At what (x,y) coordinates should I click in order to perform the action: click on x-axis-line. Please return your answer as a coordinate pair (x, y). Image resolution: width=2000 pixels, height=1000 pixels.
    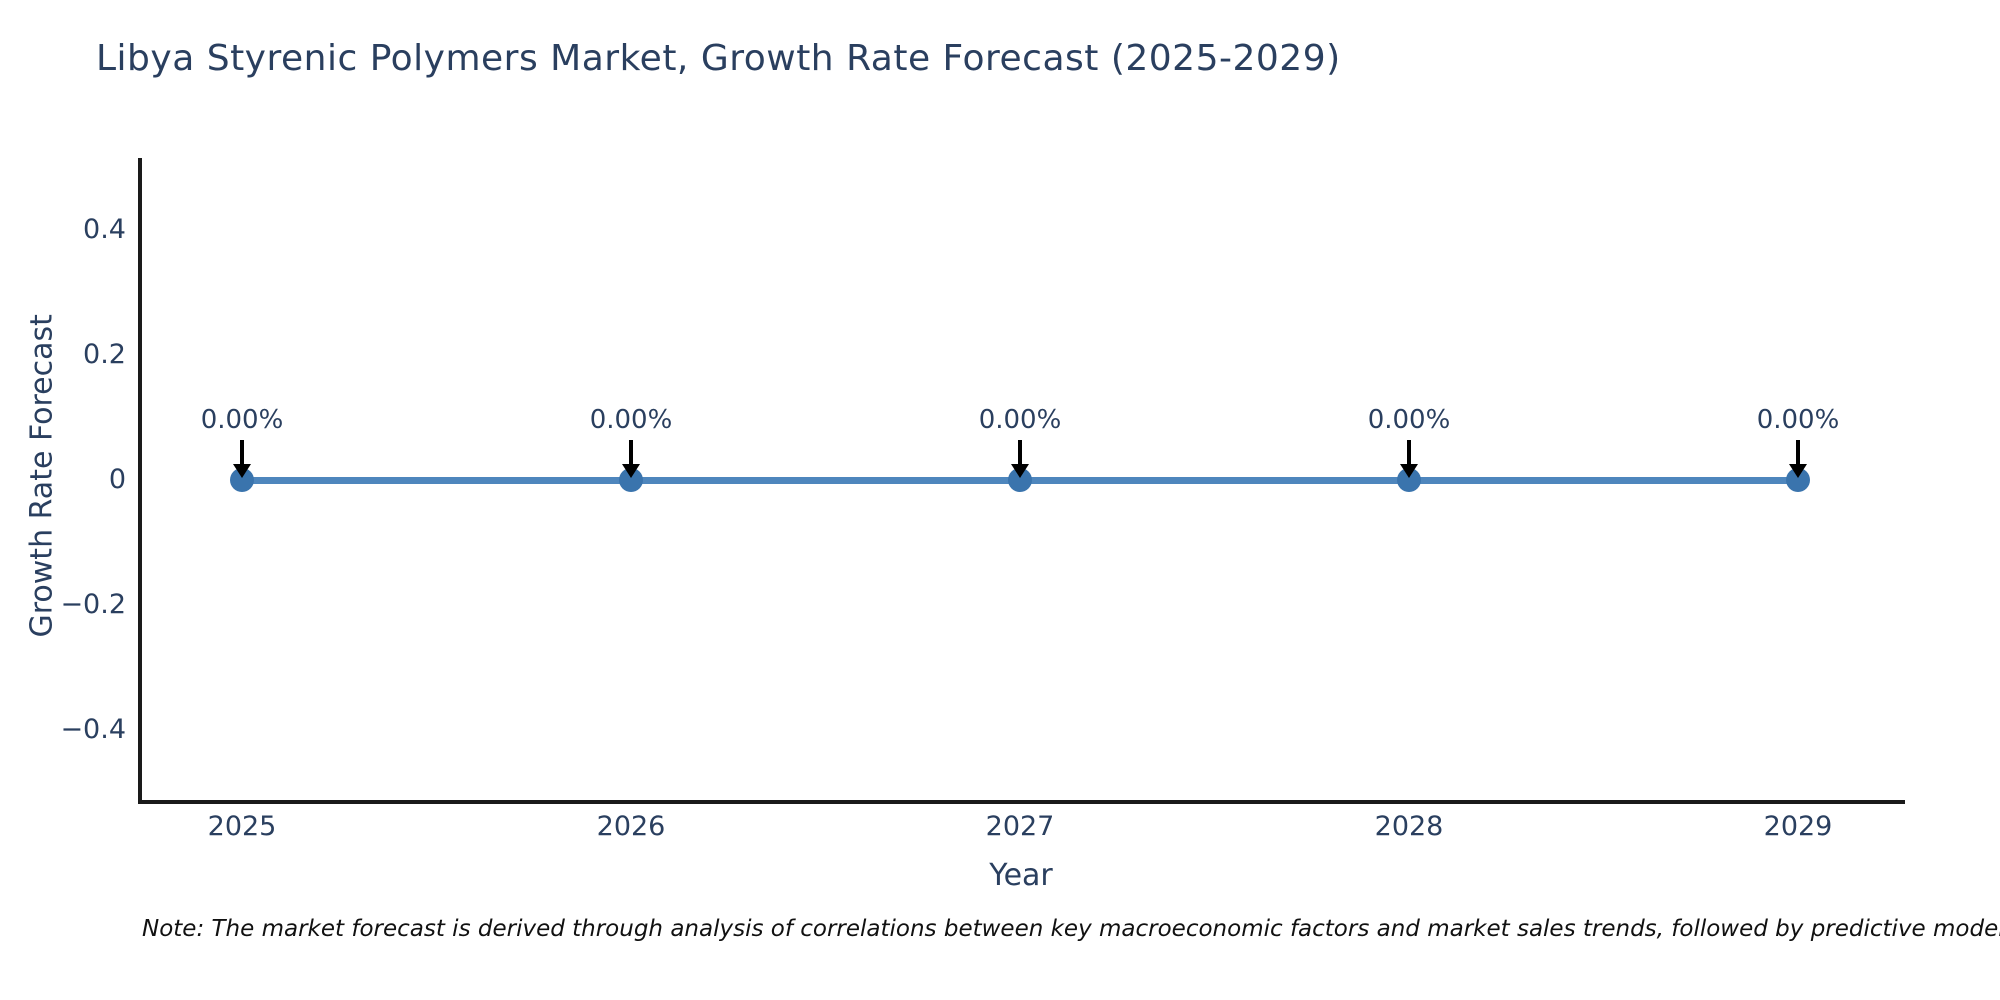
    Looking at the image, I should click on (1021, 802).